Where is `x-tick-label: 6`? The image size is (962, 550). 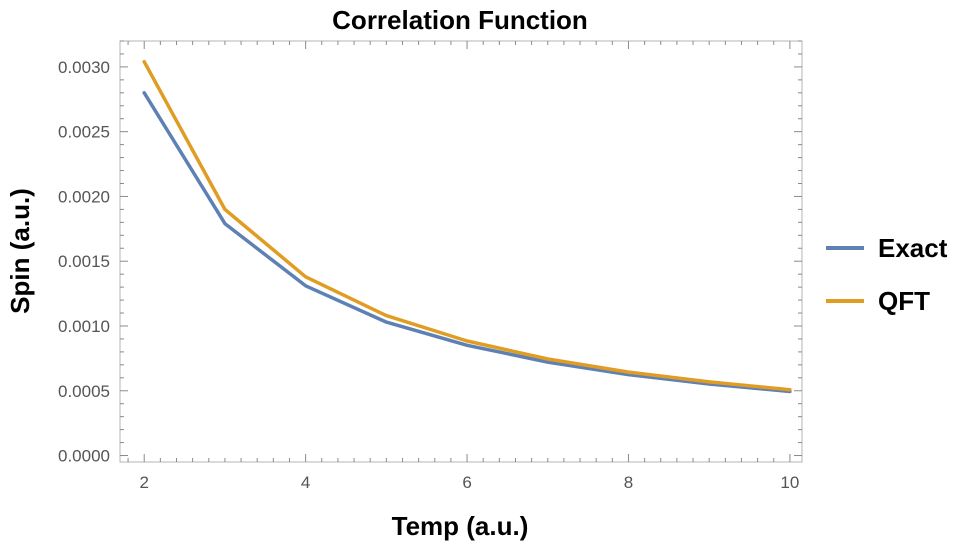
x-tick-label: 6 is located at coordinates (466, 482).